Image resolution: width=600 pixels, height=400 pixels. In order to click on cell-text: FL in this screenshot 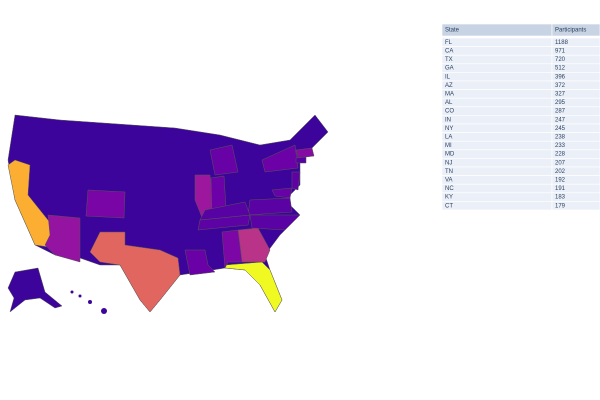, I will do `click(449, 43)`.